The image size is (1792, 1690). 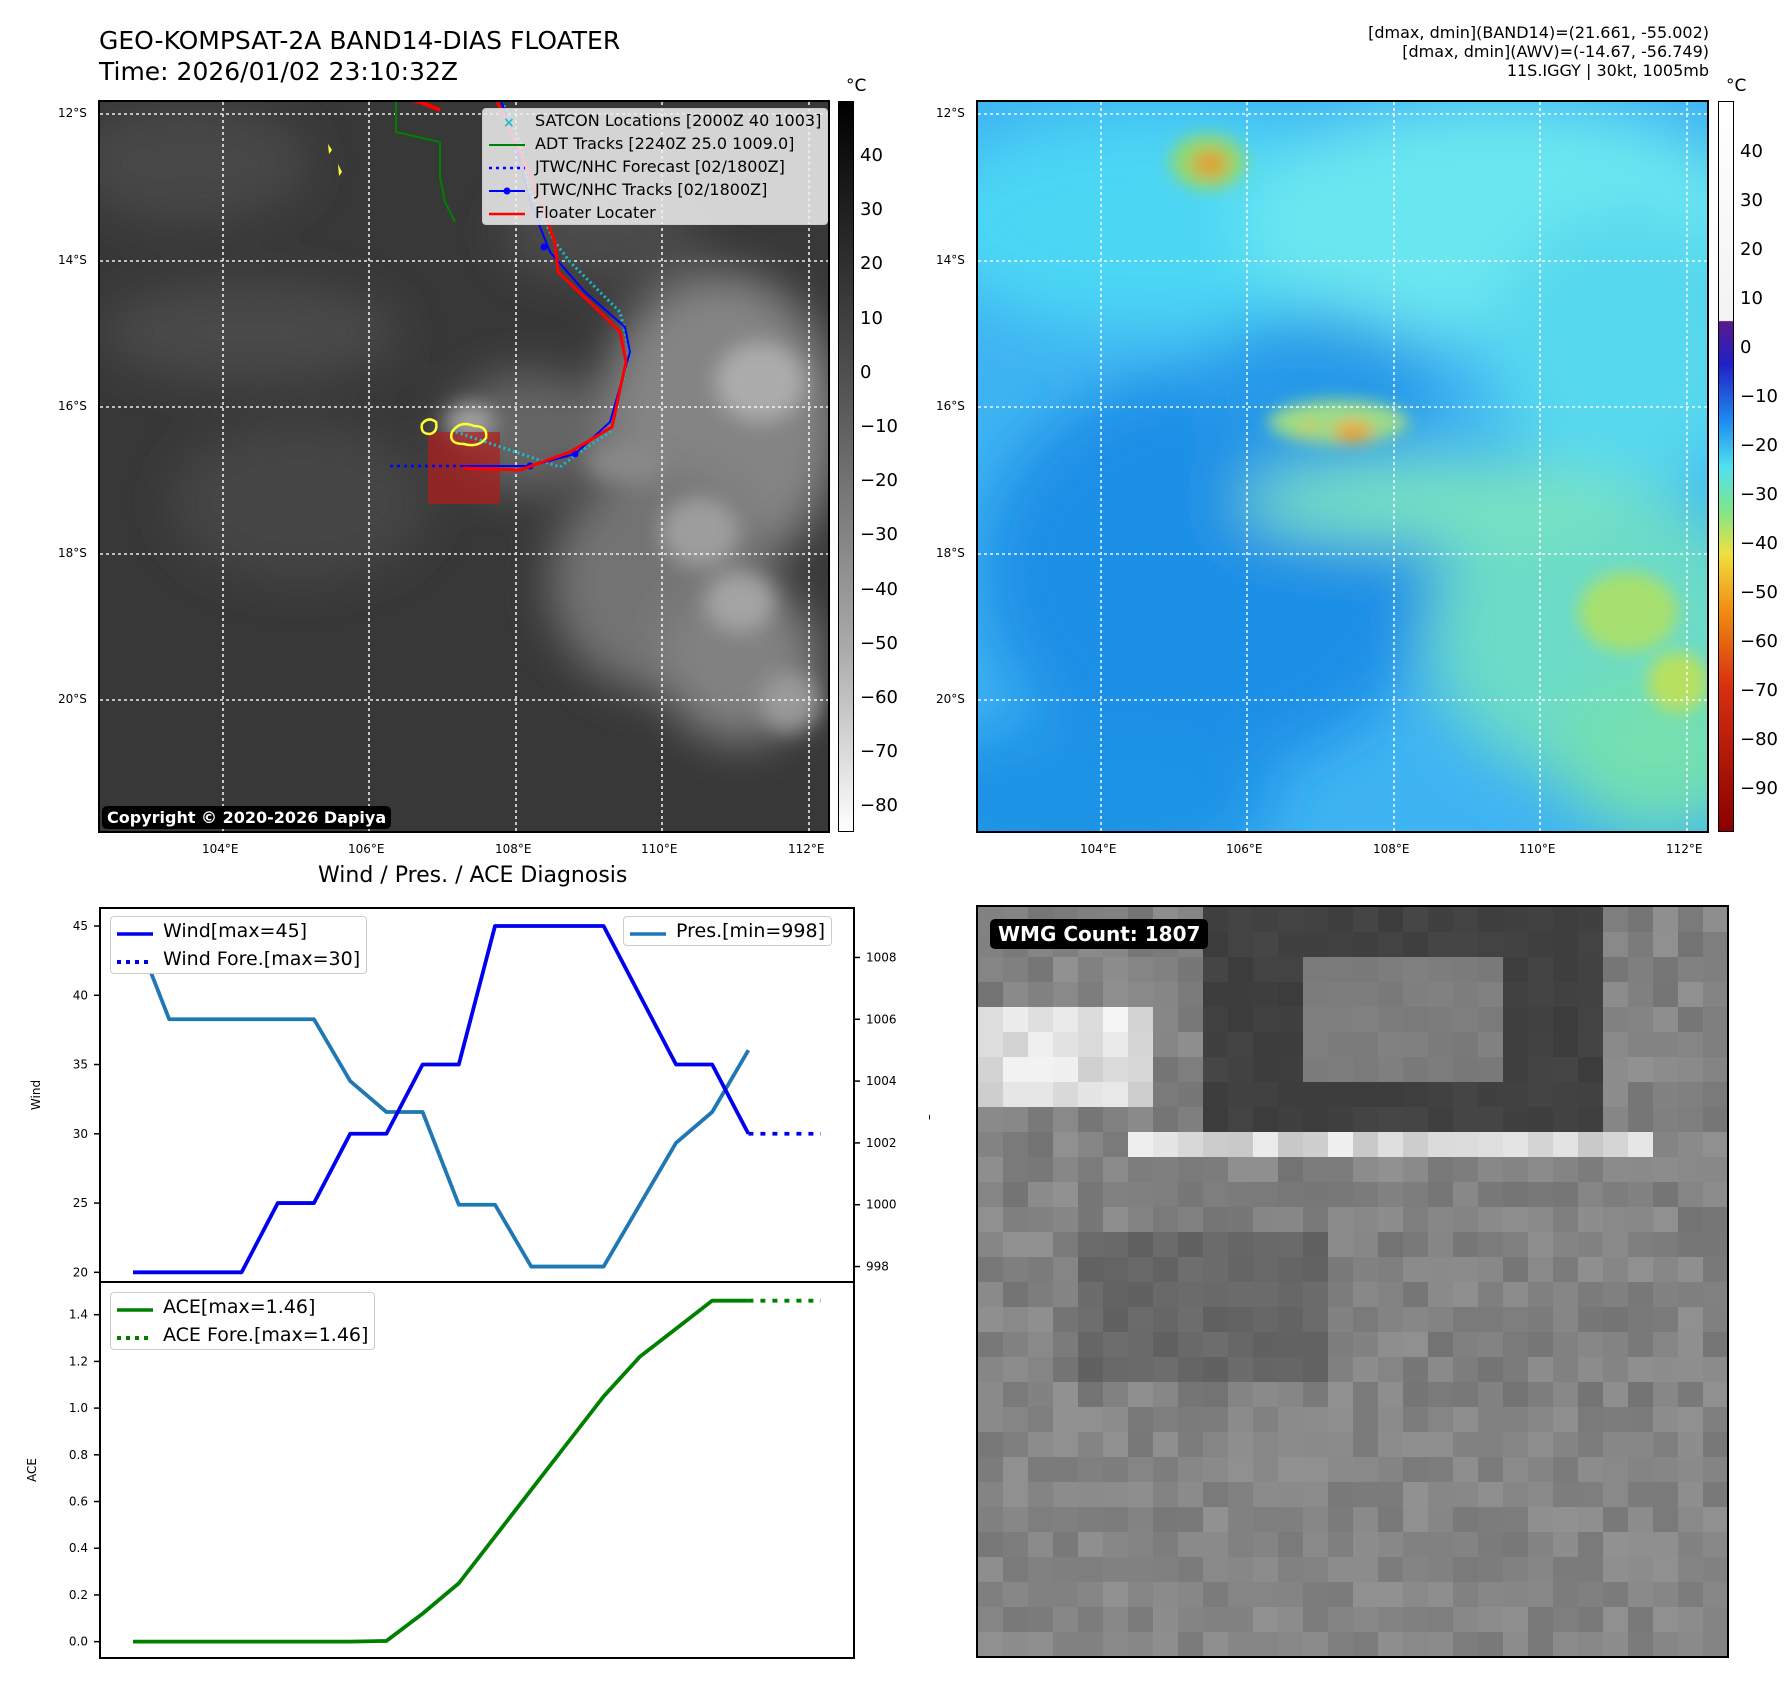 What do you see at coordinates (78, 1361) in the screenshot?
I see `ace-tick-label: 1.2` at bounding box center [78, 1361].